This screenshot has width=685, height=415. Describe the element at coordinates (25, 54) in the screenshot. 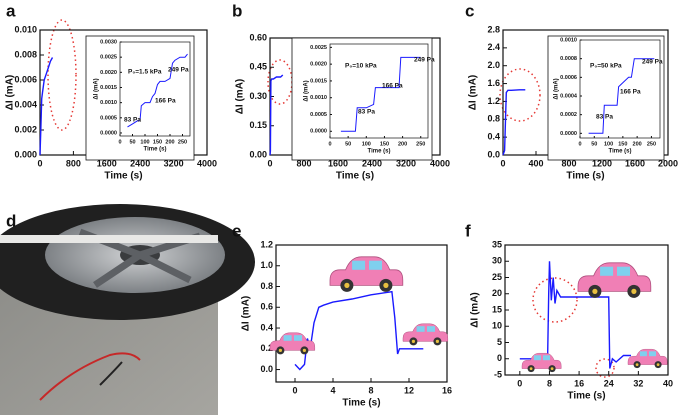

I see `y-tick-label: 0.008` at that location.